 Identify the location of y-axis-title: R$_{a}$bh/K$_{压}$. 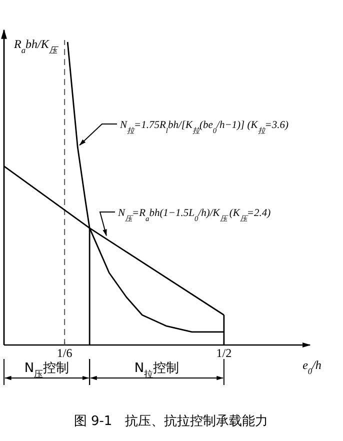
(36, 45).